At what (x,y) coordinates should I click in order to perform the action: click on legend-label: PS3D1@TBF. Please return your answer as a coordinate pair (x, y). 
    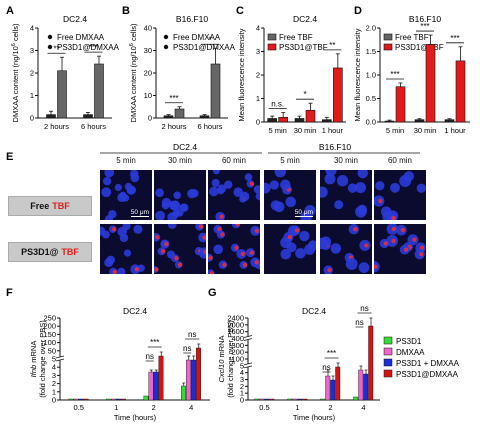
    Looking at the image, I should click on (303, 47).